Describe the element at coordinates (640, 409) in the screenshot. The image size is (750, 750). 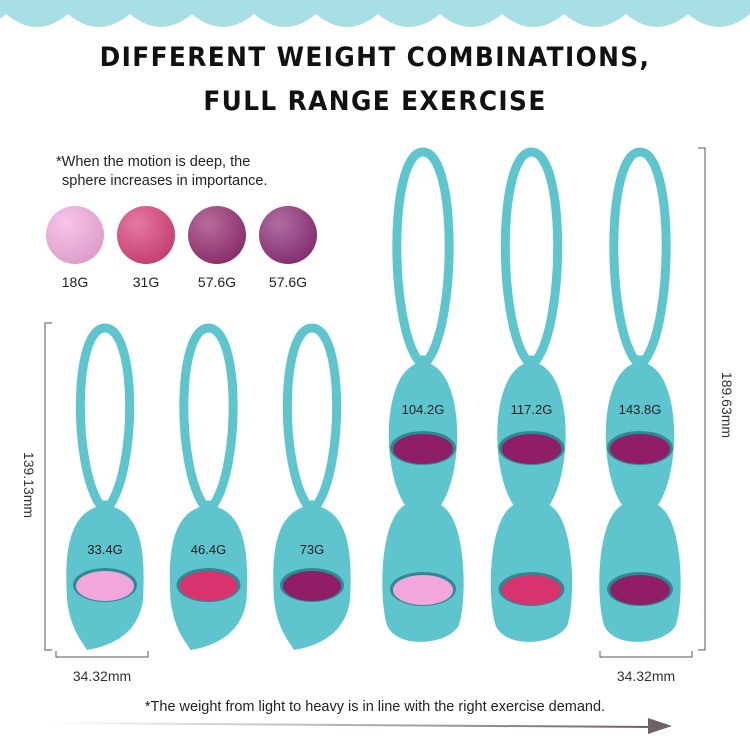
I see `product-weight-label: 143.8G` at that location.